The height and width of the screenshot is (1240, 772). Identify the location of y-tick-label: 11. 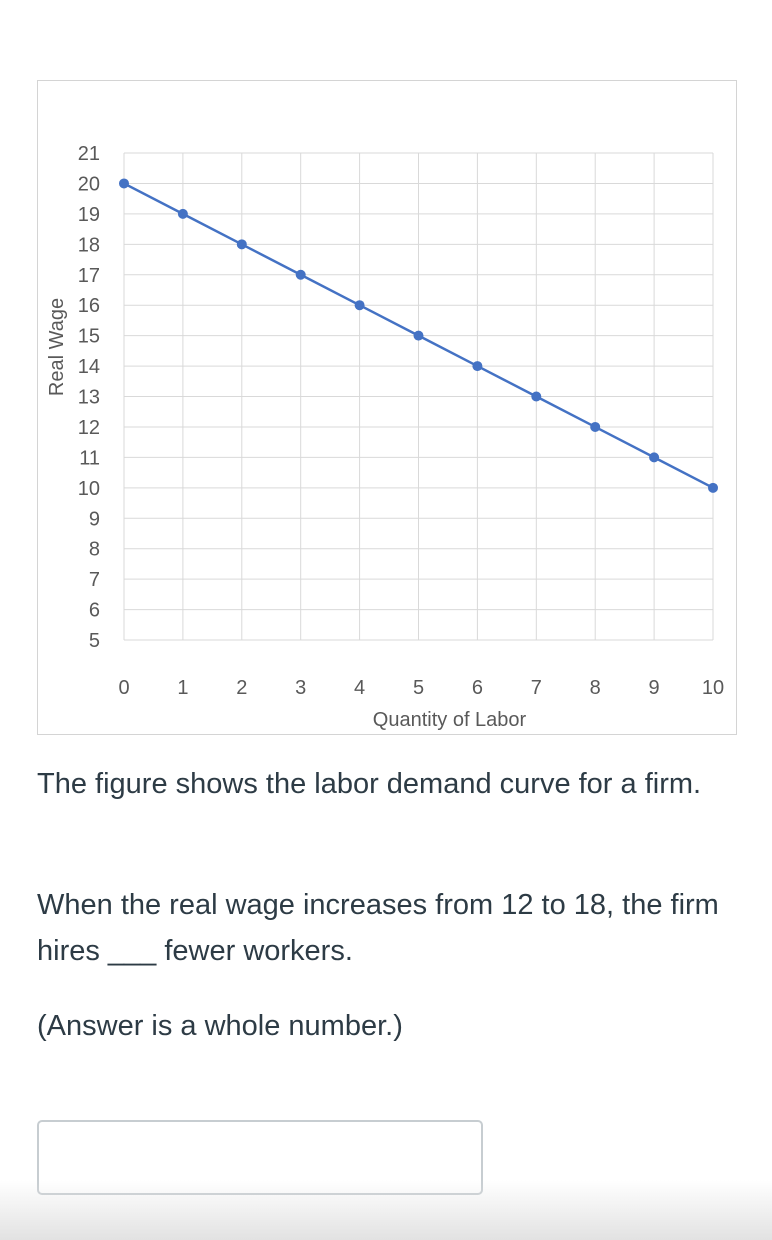
(89, 458).